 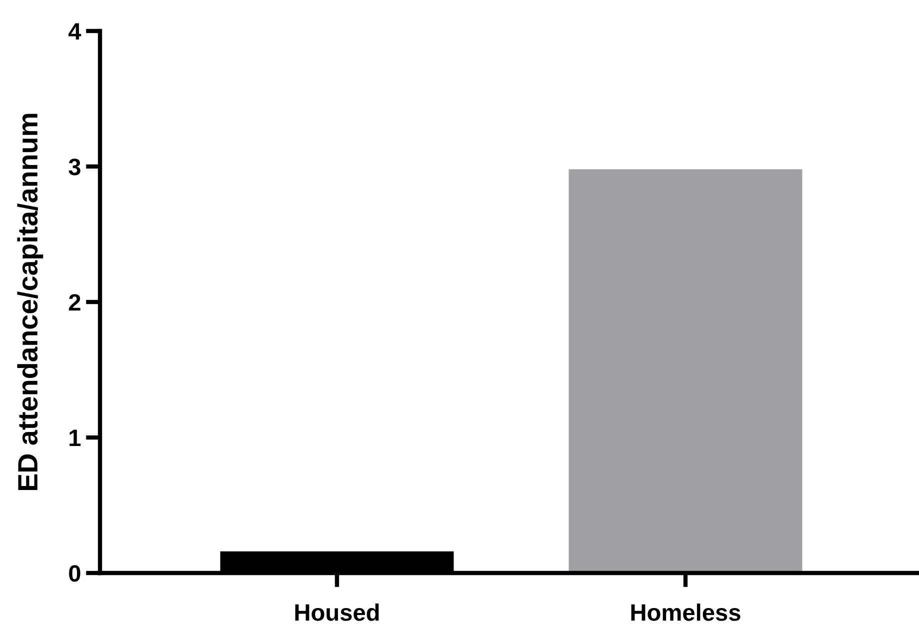 I want to click on y-tick-label: 4, so click(x=75, y=31).